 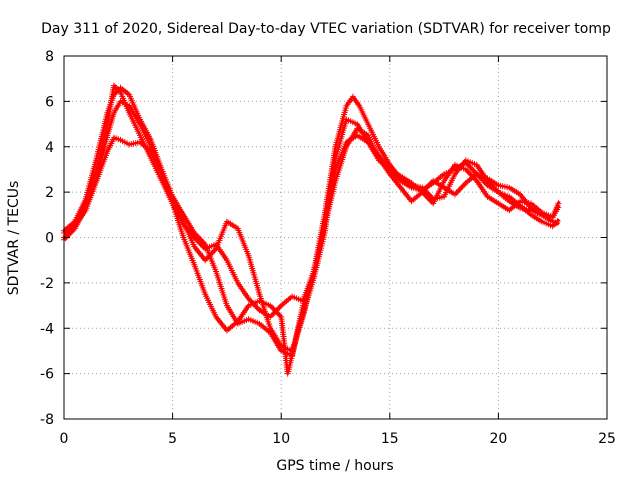 I want to click on y-tick-label: 2, so click(x=49, y=193).